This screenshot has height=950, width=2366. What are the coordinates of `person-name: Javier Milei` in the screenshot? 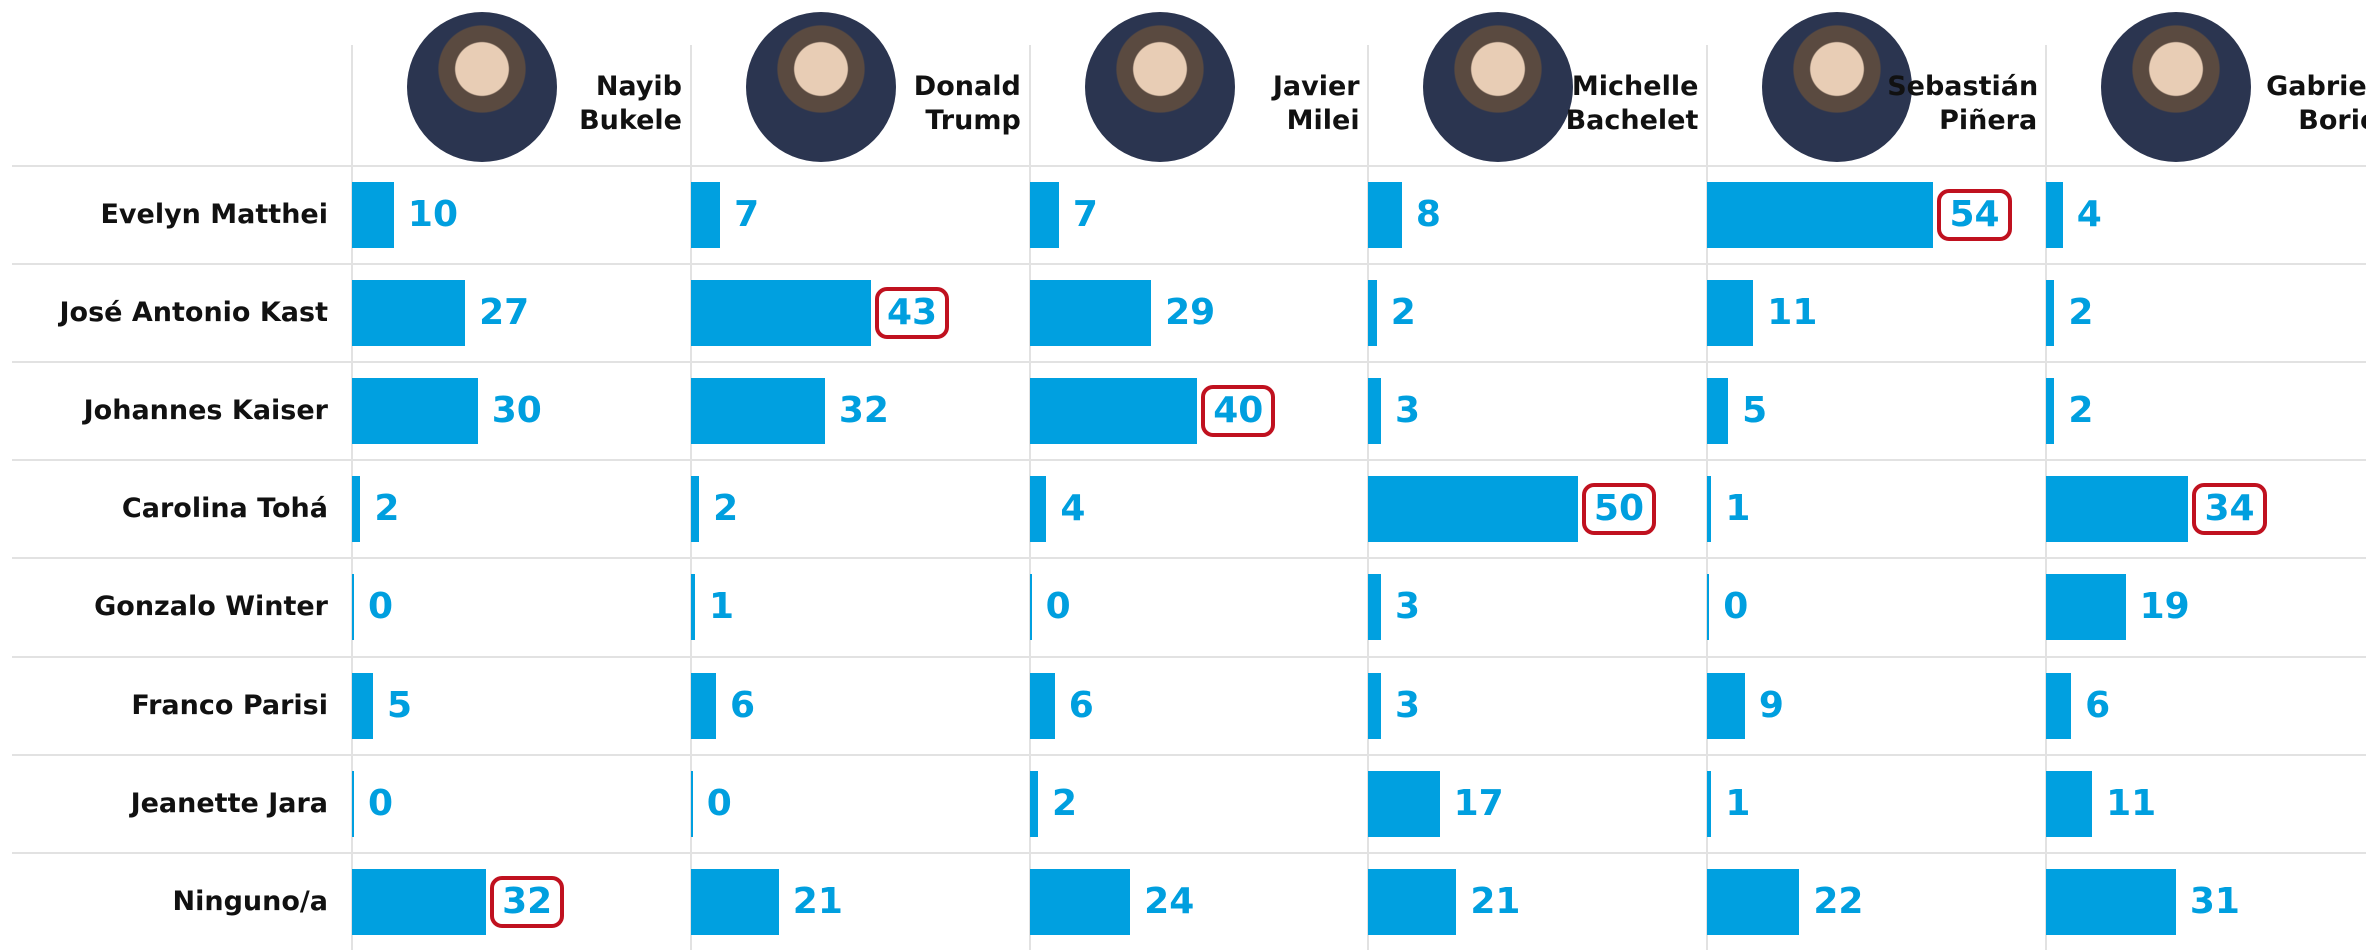 It's located at (1316, 103).